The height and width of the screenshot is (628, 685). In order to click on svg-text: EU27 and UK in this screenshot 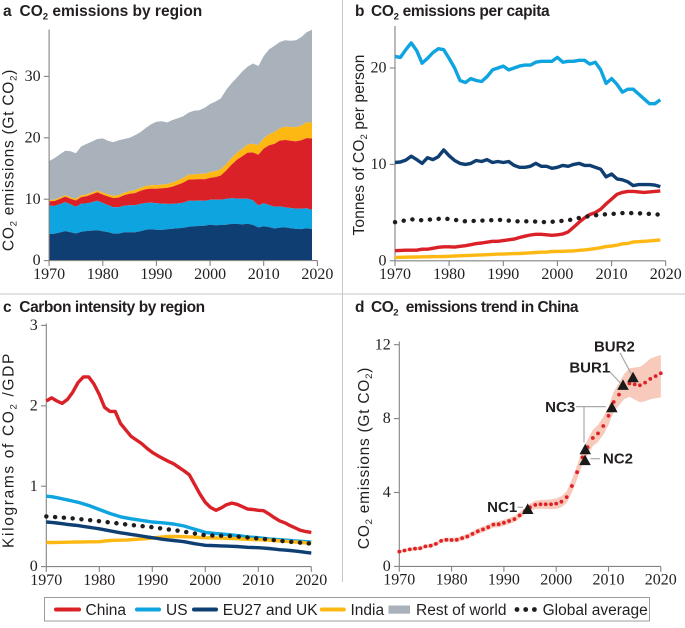, I will do `click(270, 610)`.